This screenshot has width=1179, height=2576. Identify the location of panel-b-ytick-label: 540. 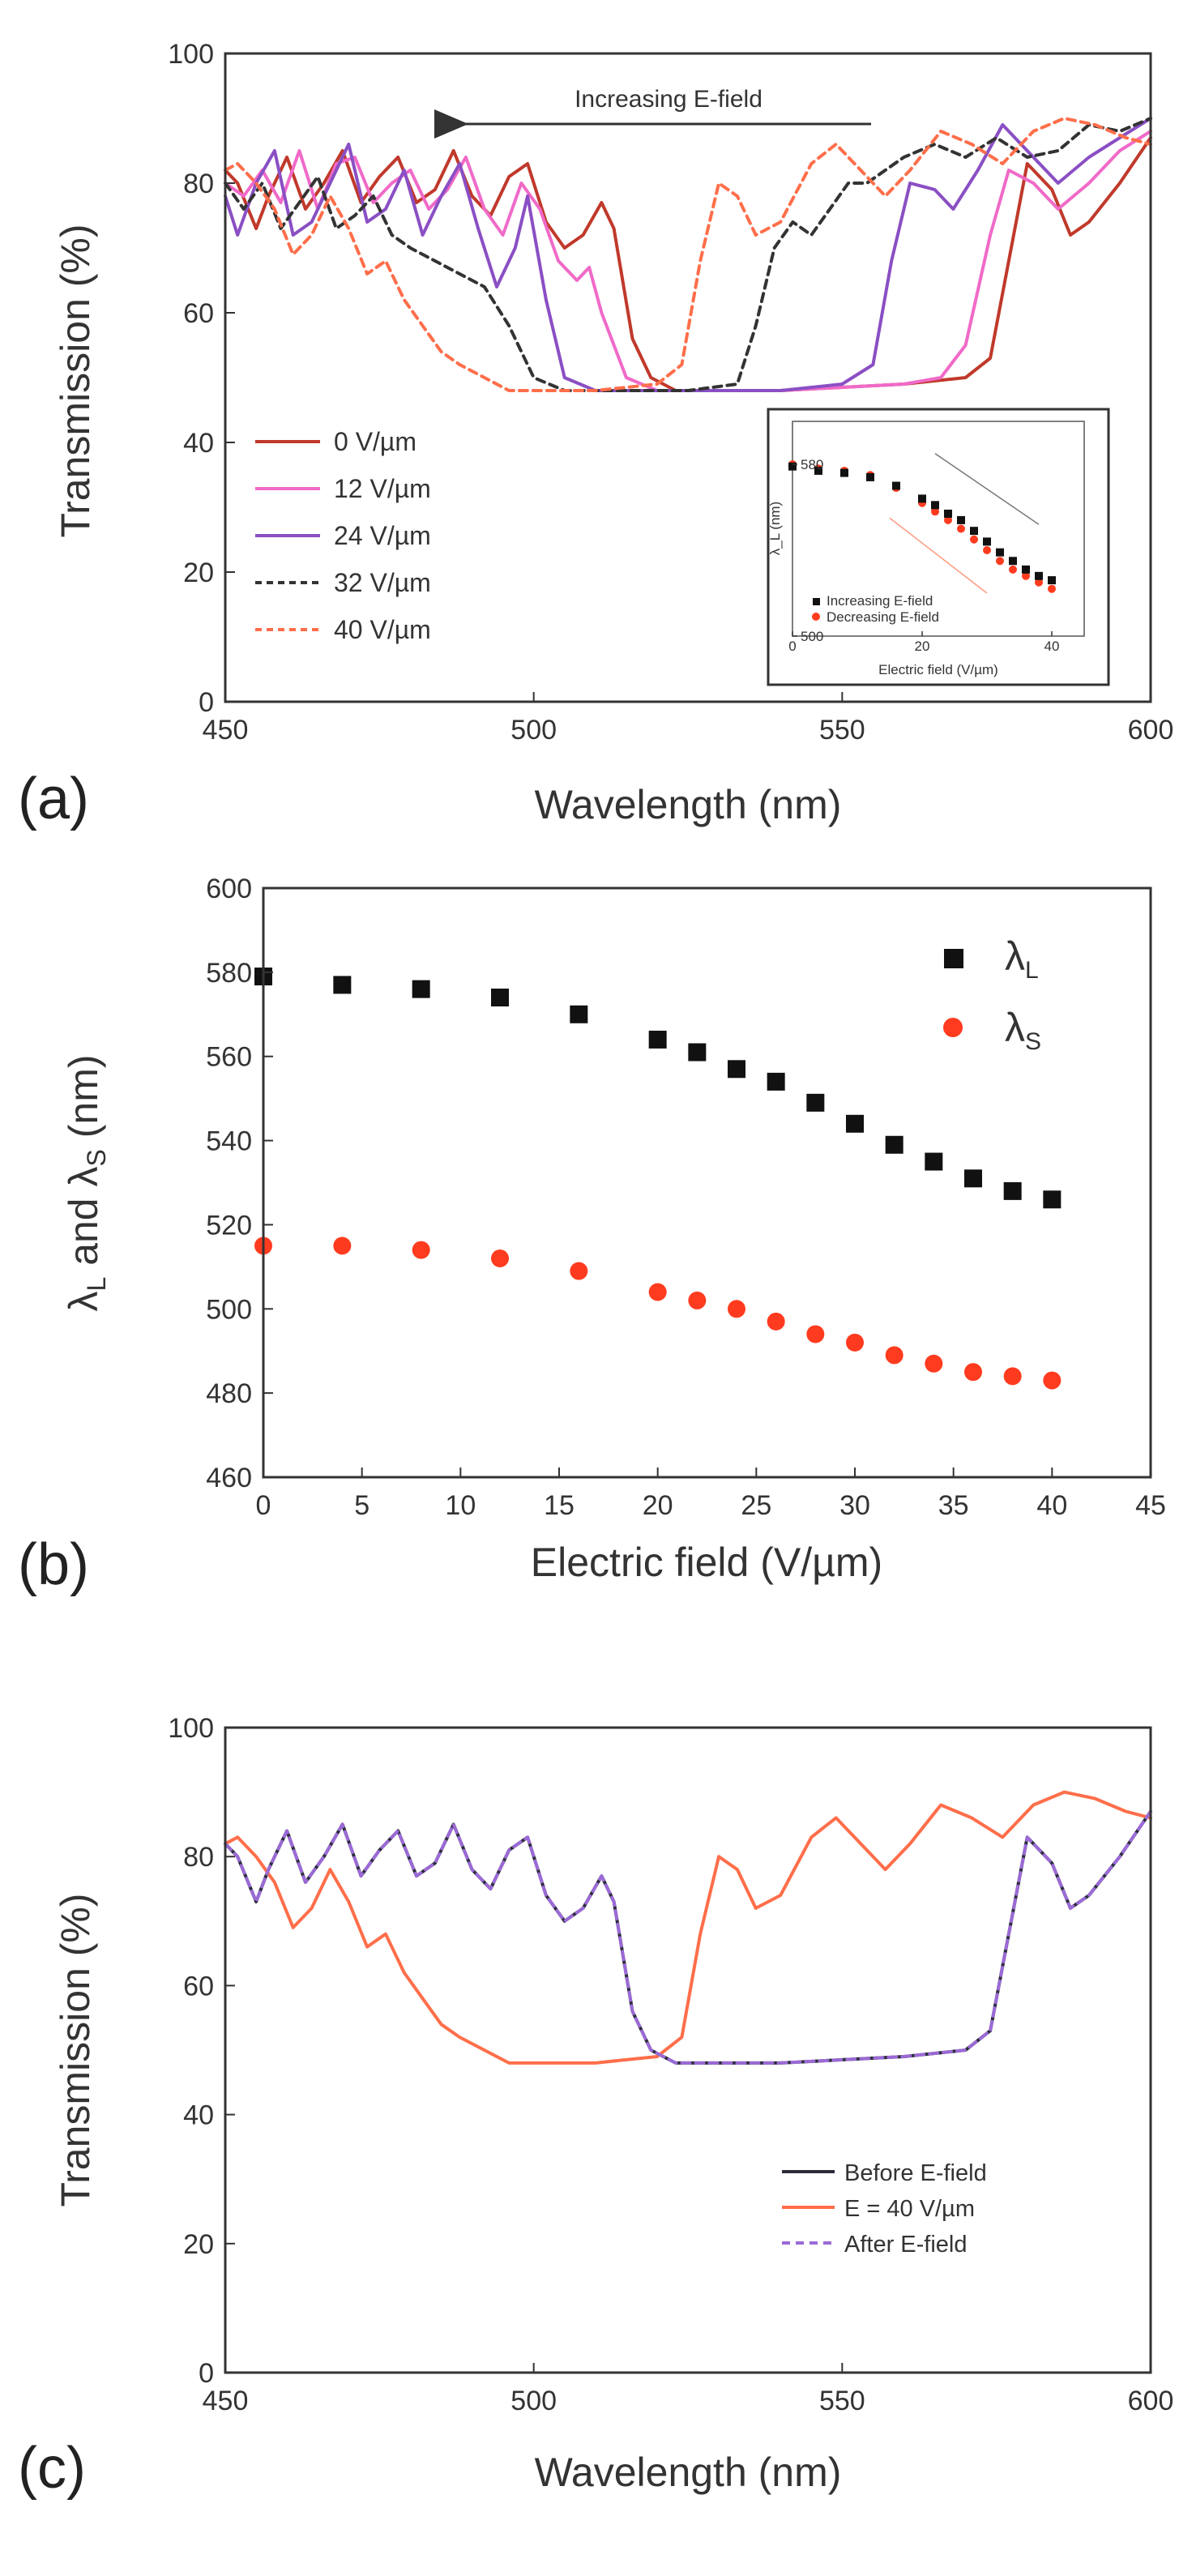
(229, 1141).